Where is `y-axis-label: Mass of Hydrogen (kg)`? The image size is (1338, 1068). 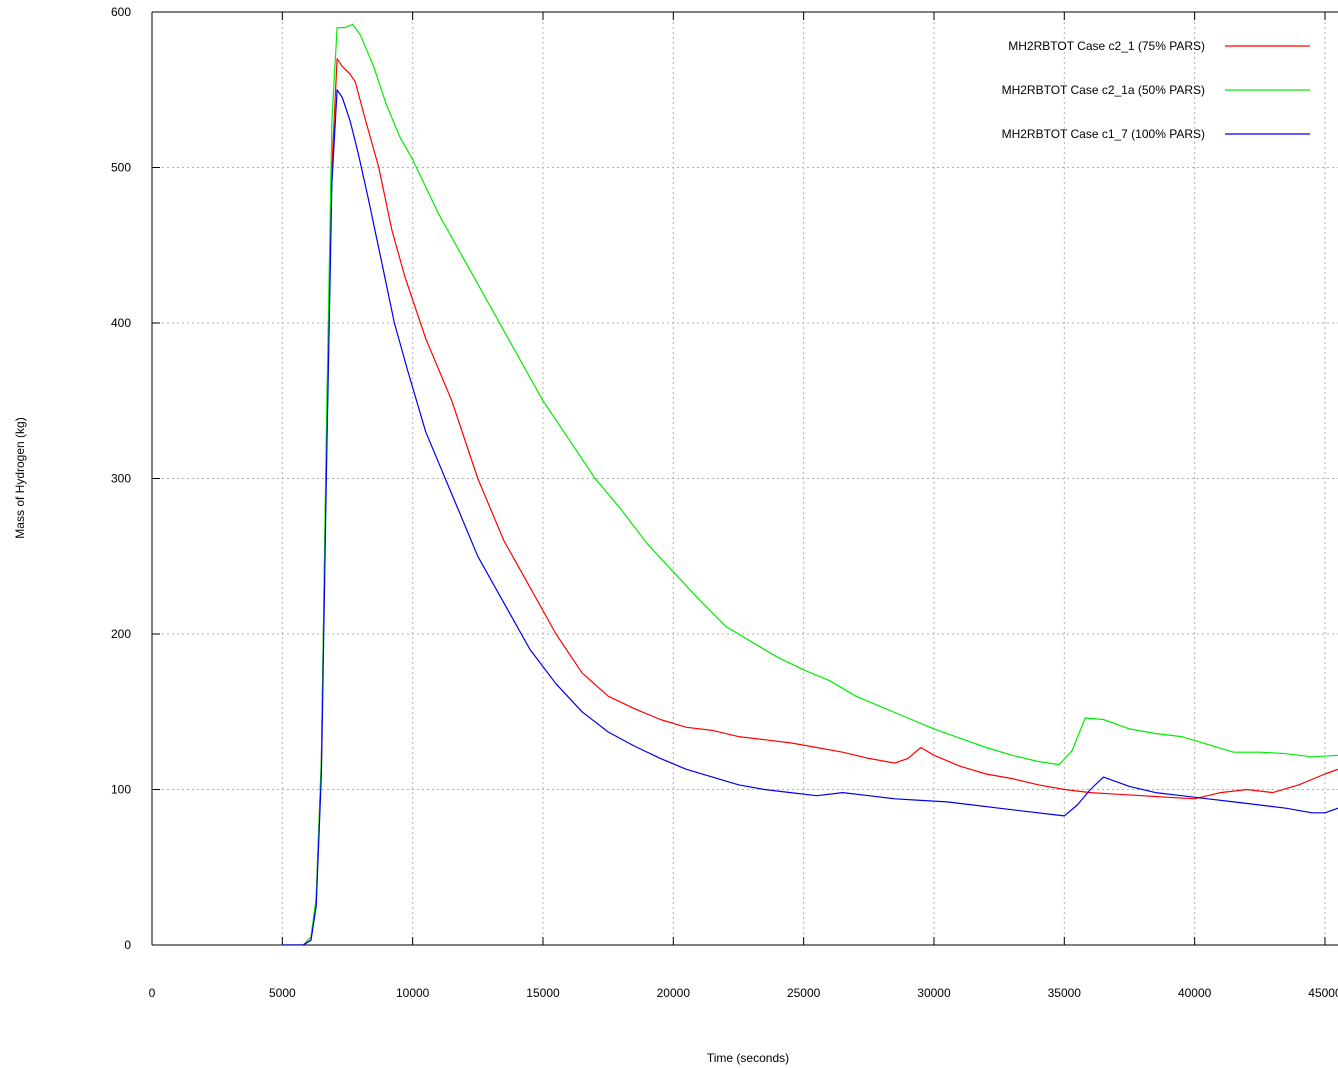
y-axis-label: Mass of Hydrogen (kg) is located at coordinates (20, 477).